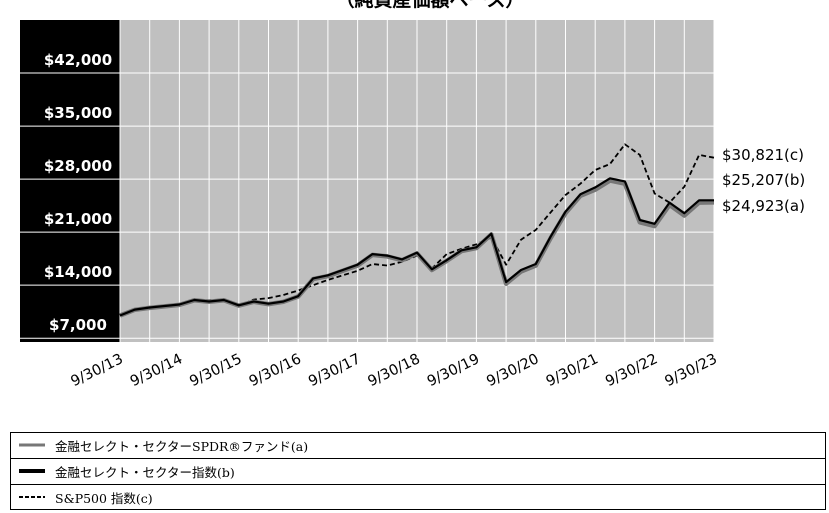 The image size is (829, 513). I want to click on y-tick-label: $28,000, so click(78, 166).